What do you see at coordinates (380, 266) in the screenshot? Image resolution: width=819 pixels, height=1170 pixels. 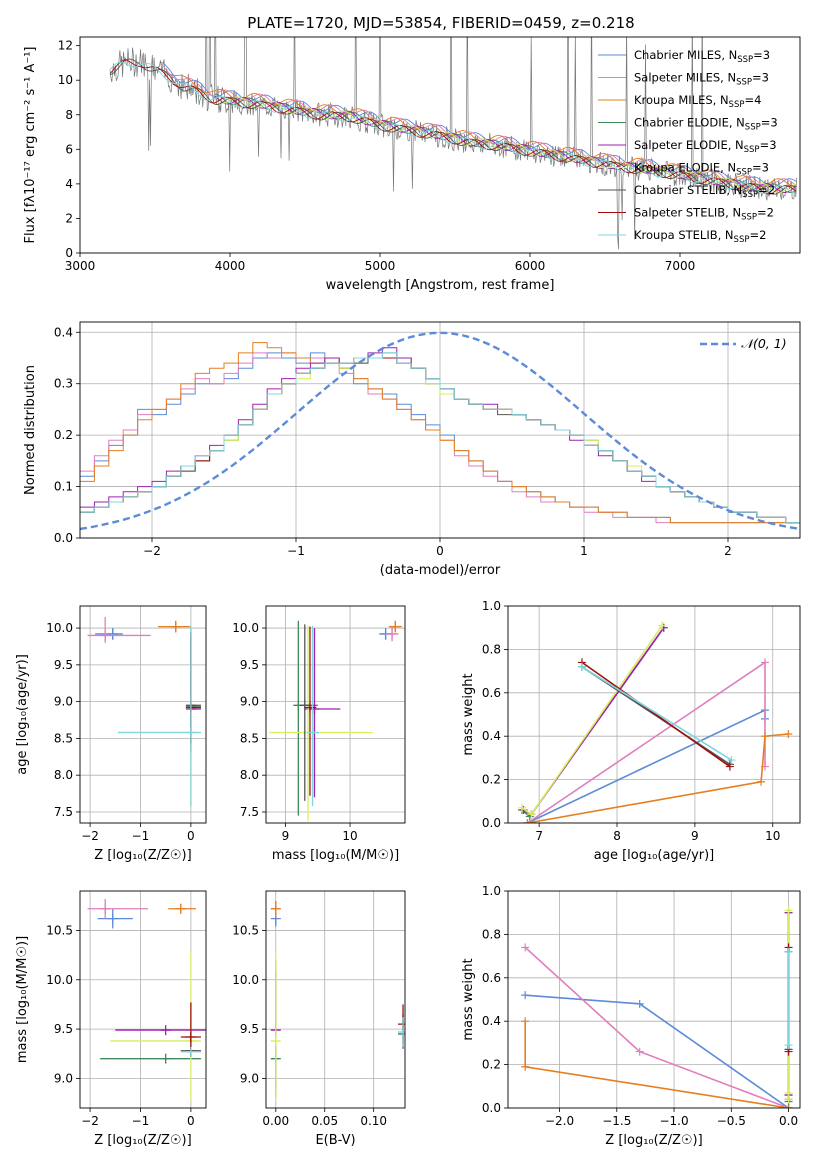 I see `x-tick-label: 5000` at bounding box center [380, 266].